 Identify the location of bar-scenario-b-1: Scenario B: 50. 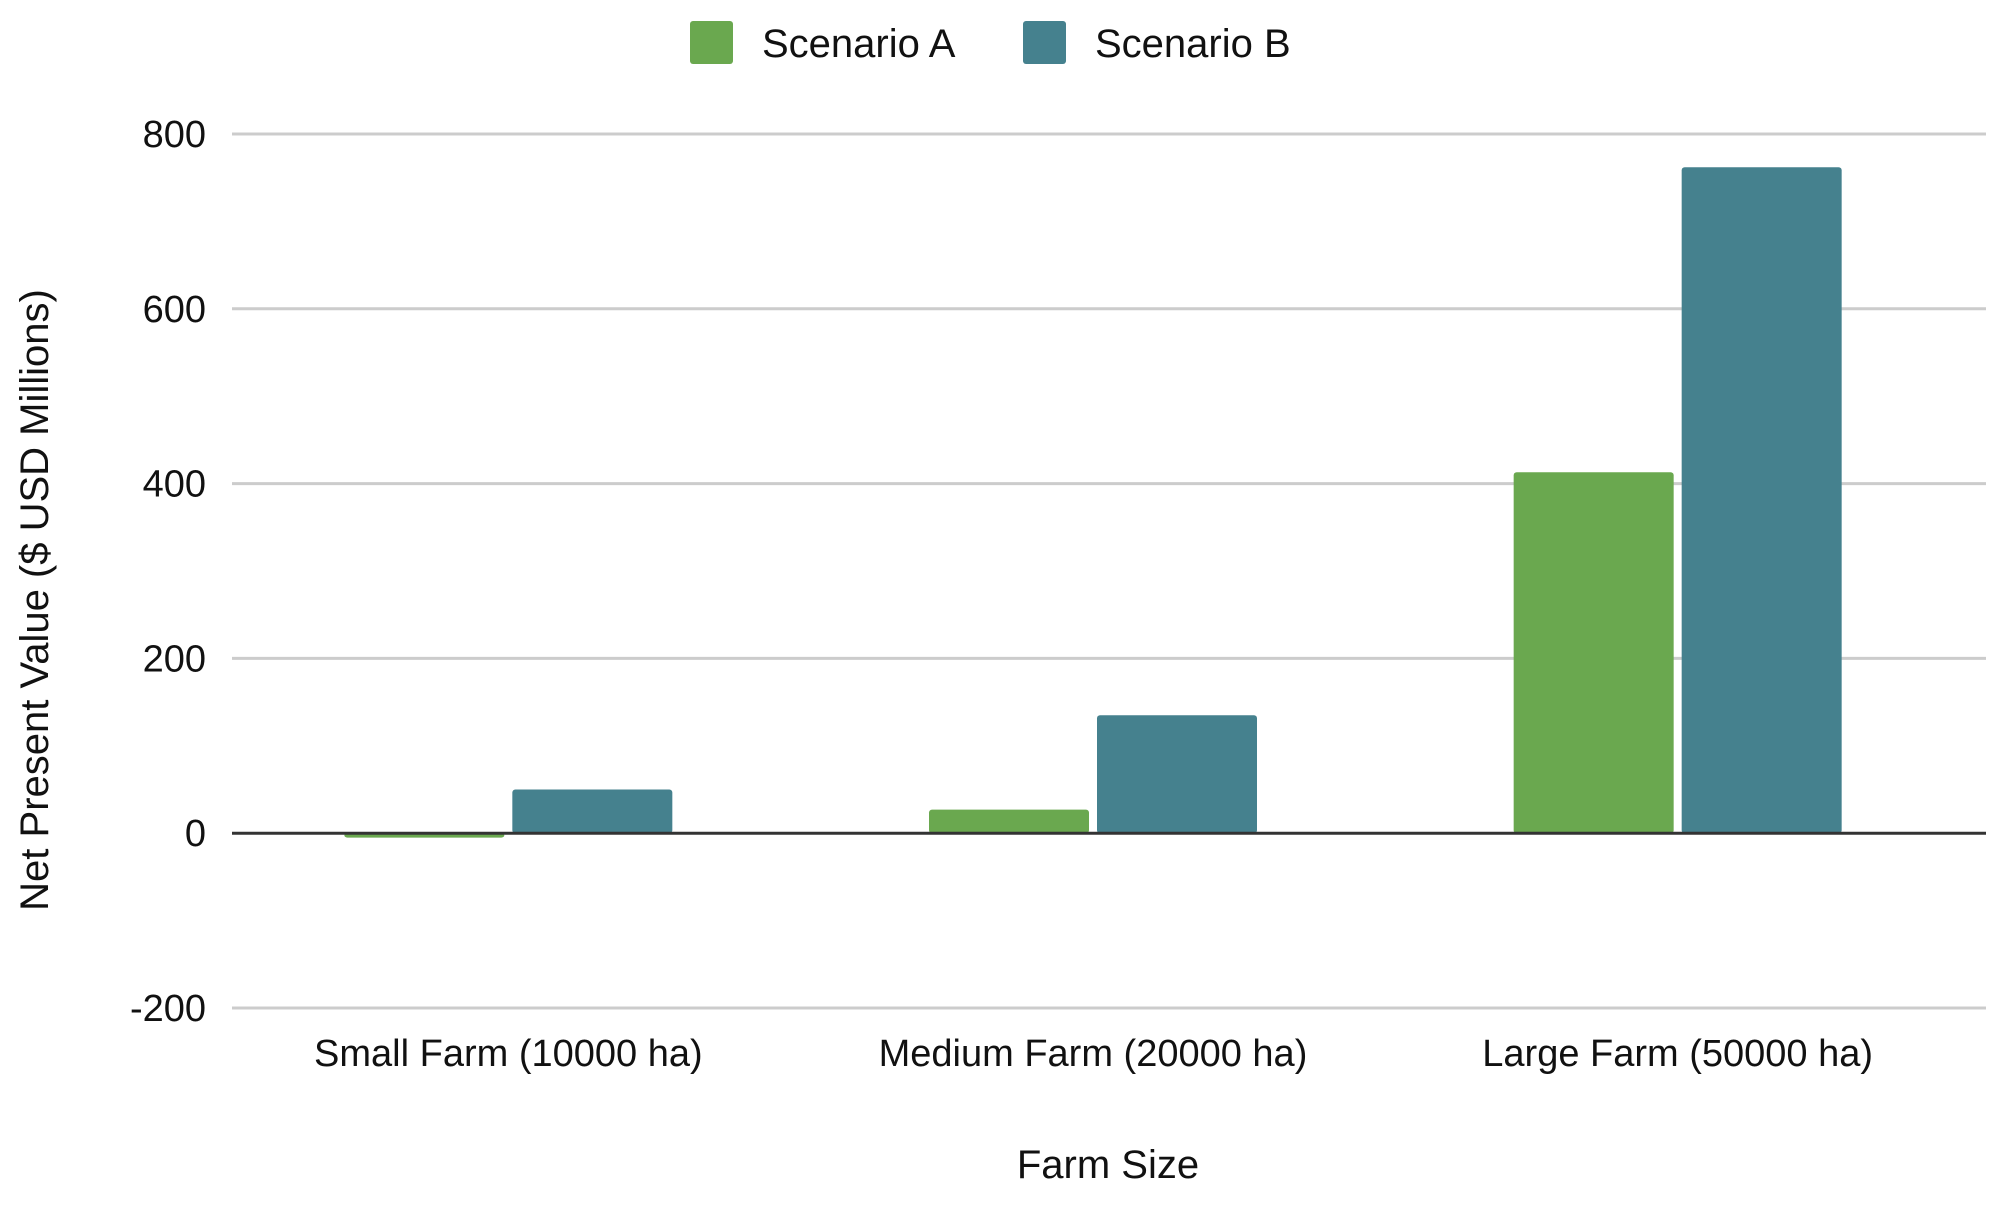
(592, 811).